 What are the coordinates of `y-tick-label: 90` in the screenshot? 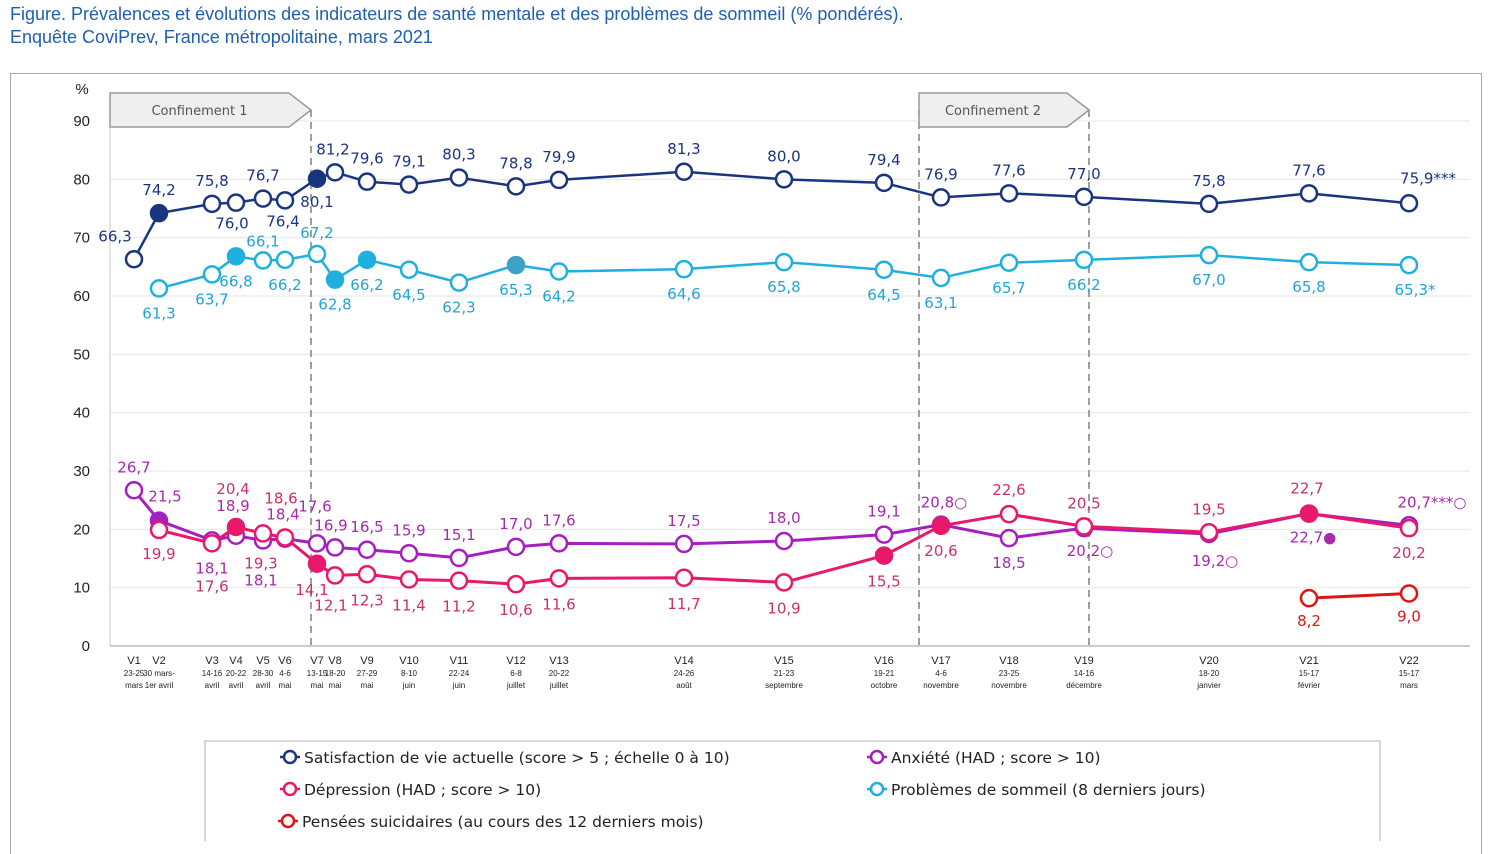 It's located at (81, 121).